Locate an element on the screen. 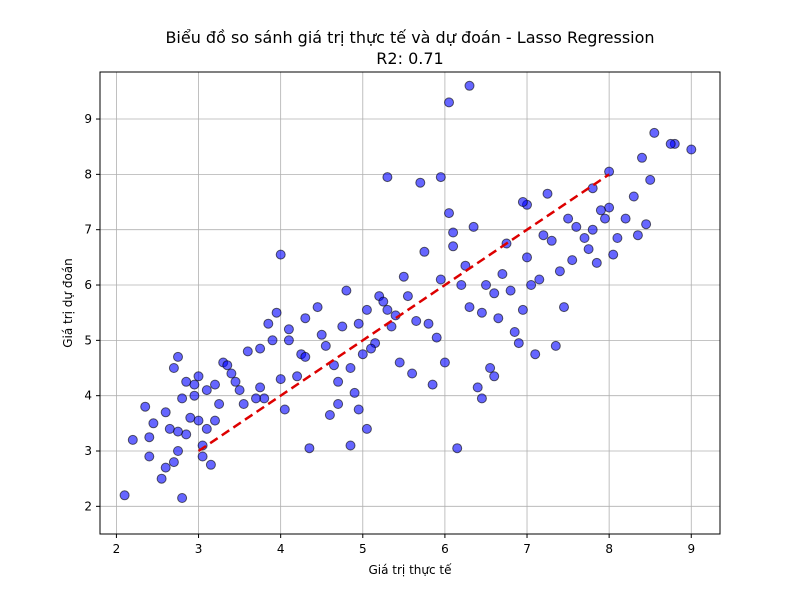 Image resolution: width=800 pixels, height=600 pixels. x-axis-ticks: 2 3 4 5 6 7 8 9 is located at coordinates (404, 545).